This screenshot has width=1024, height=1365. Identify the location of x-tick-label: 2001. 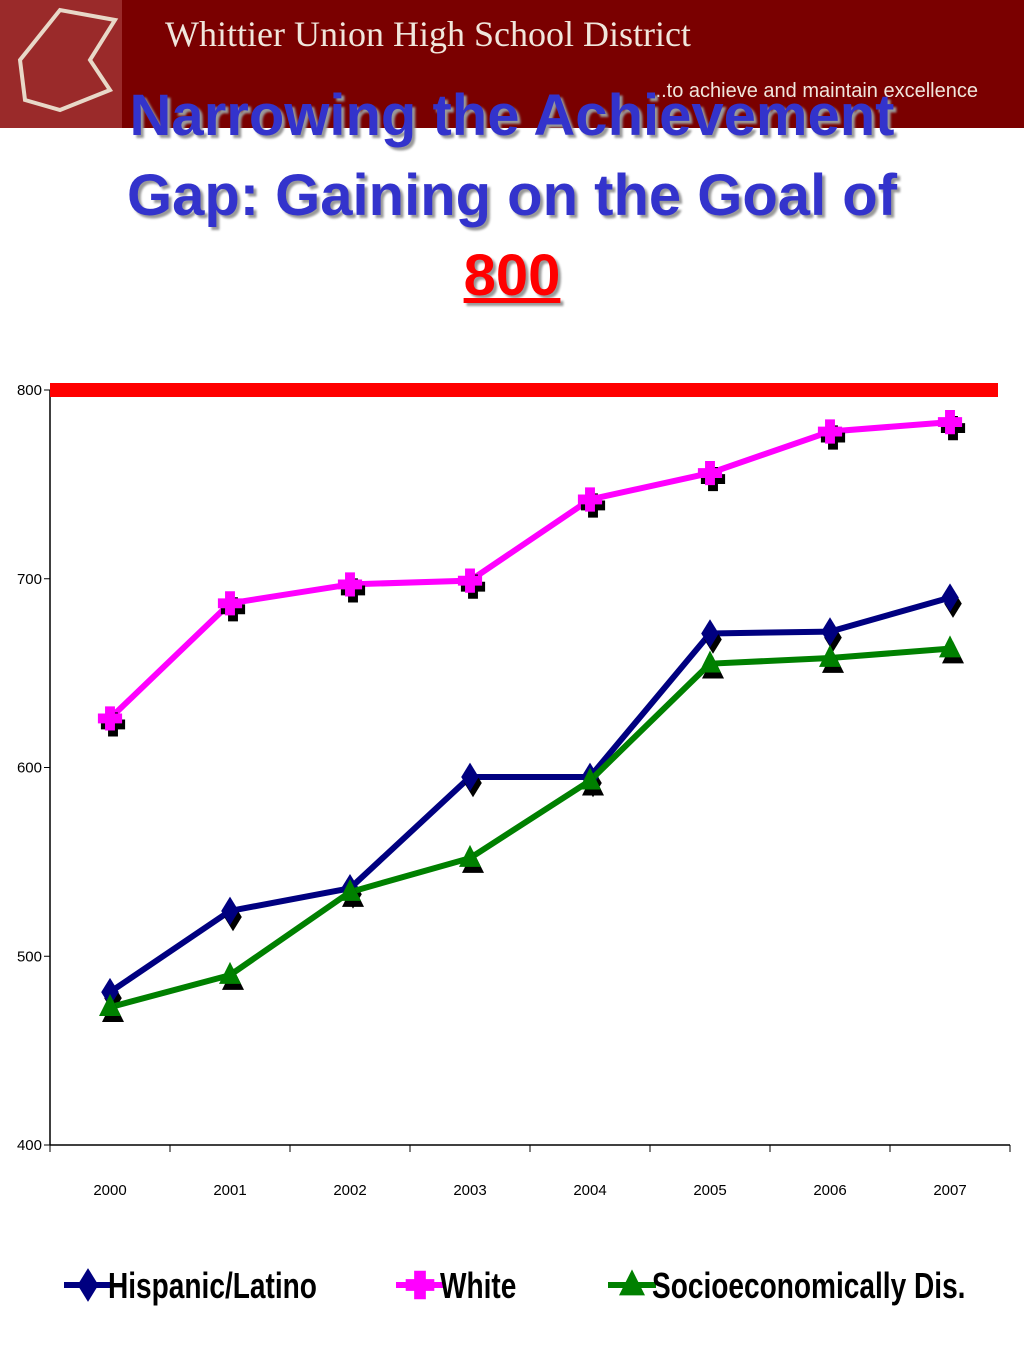
(229, 1190).